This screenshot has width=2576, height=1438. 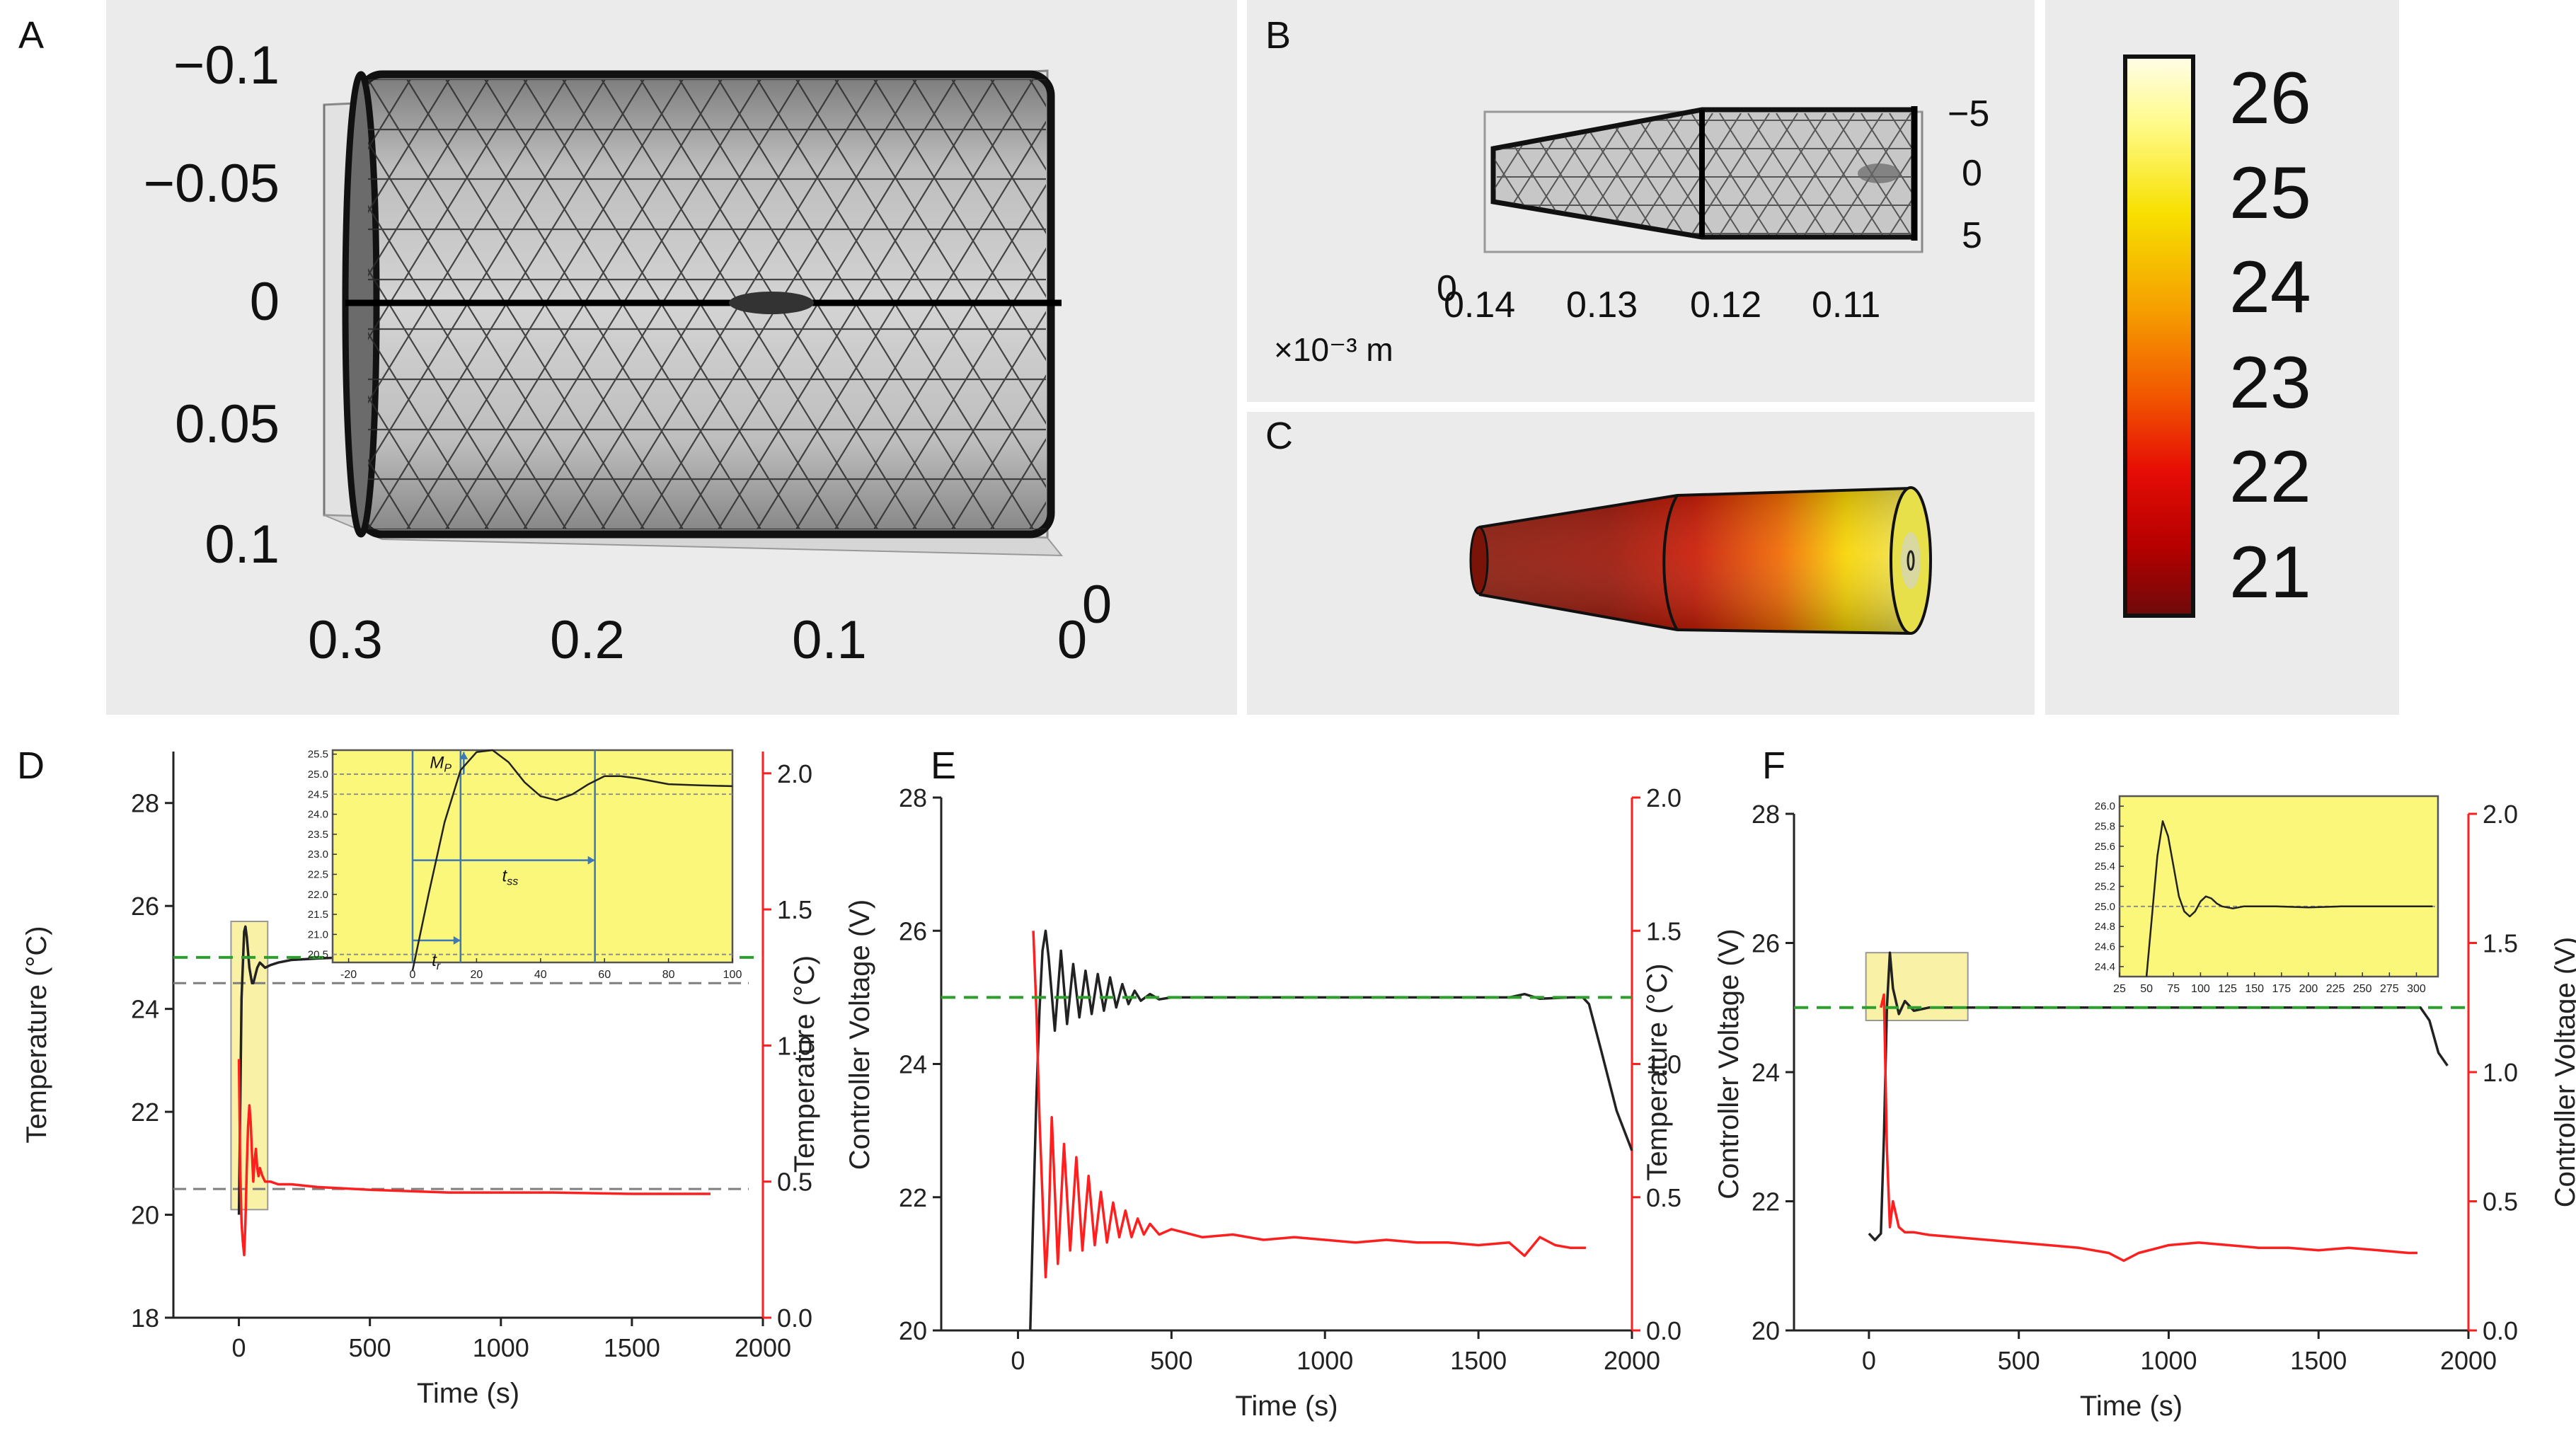 What do you see at coordinates (2227, 989) in the screenshot?
I see `inset-x-tick-label: 125` at bounding box center [2227, 989].